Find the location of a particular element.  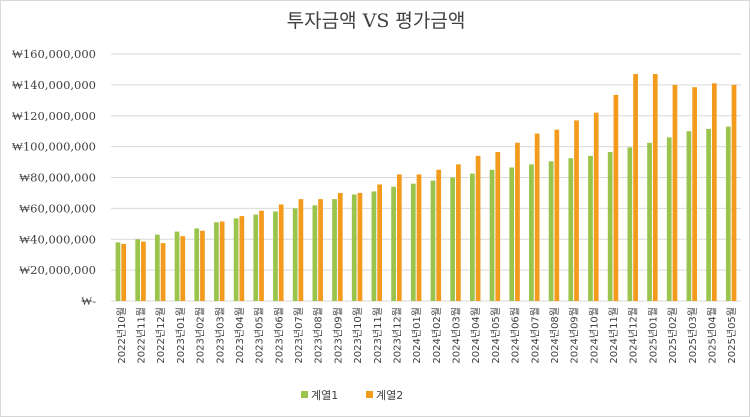

x-tick-label: 2023년03월 is located at coordinates (220, 335).